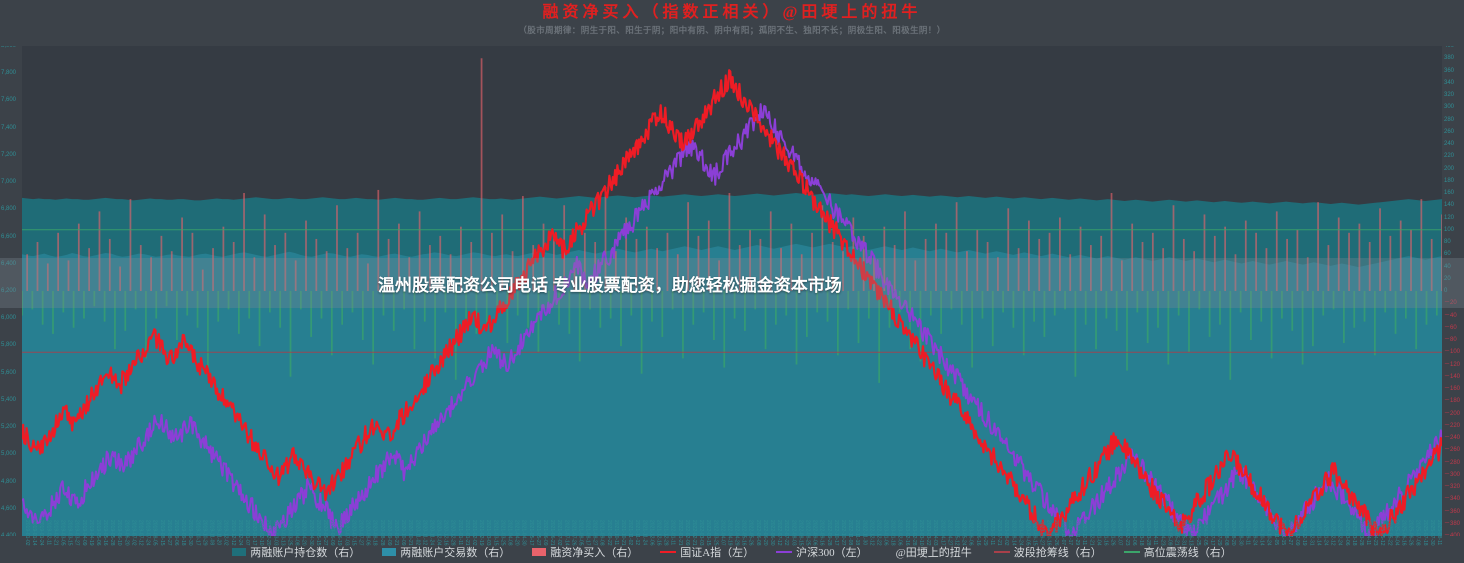 The height and width of the screenshot is (563, 1464). I want to click on x-axis-tick: 2019-12-02, so click(225, 533).